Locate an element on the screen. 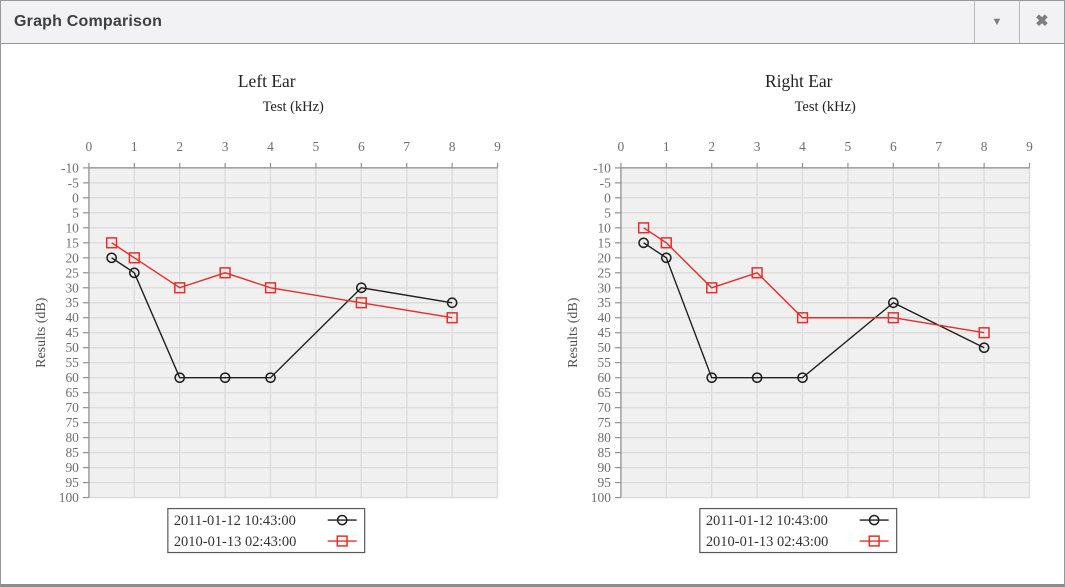  close-icon: ✖ is located at coordinates (1042, 21).